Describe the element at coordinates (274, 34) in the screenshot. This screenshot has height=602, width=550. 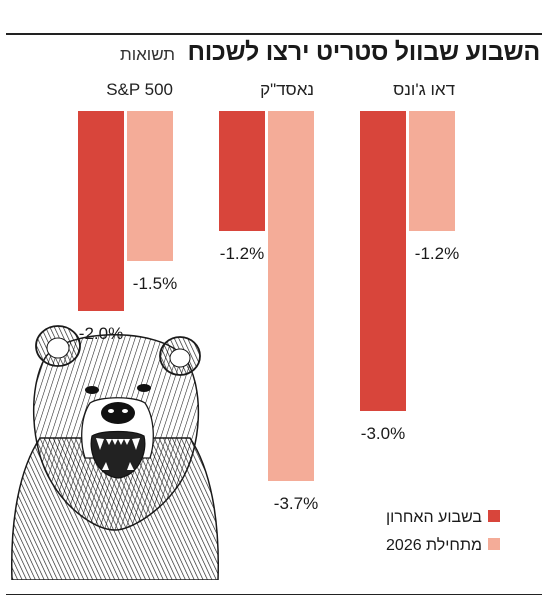
I see `top-rule` at that location.